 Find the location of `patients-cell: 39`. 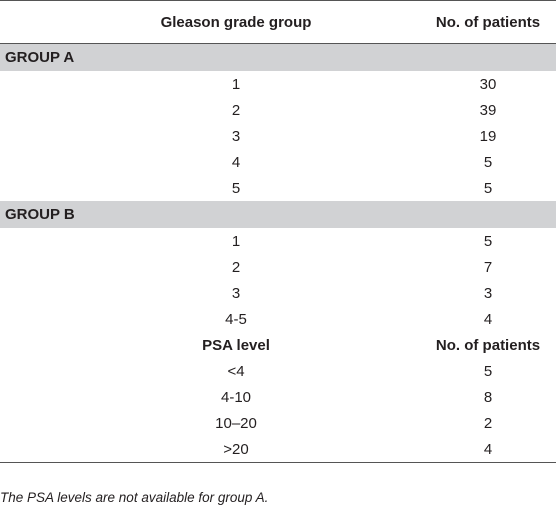

patients-cell: 39 is located at coordinates (488, 110).